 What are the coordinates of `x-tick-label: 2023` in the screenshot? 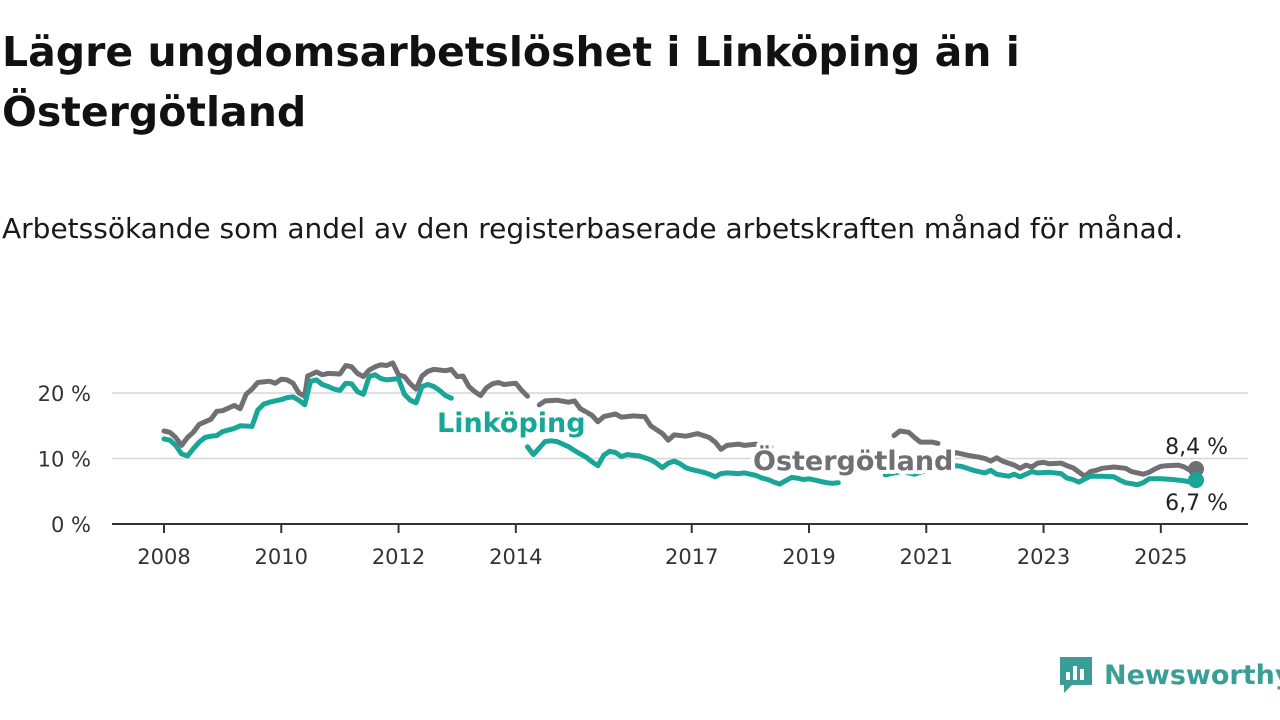 It's located at (1043, 557).